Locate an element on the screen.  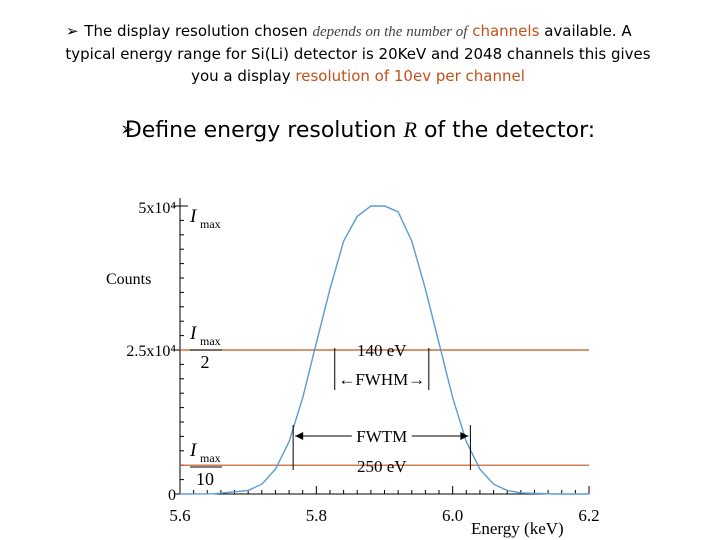
bullet2-symbol: R is located at coordinates (410, 129).